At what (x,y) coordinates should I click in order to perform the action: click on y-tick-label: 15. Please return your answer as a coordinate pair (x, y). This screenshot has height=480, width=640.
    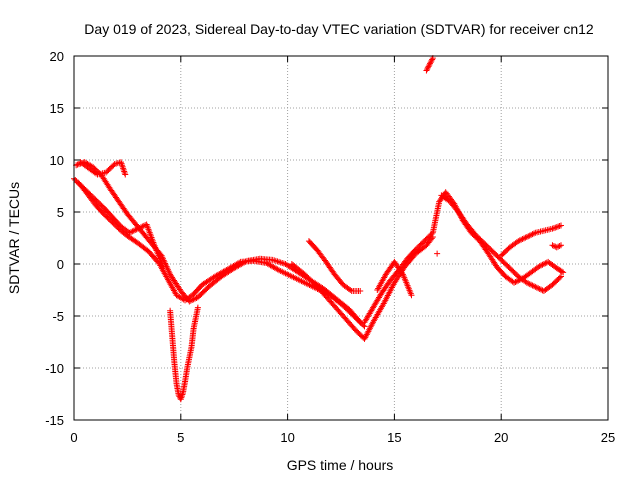
    Looking at the image, I should click on (57, 108).